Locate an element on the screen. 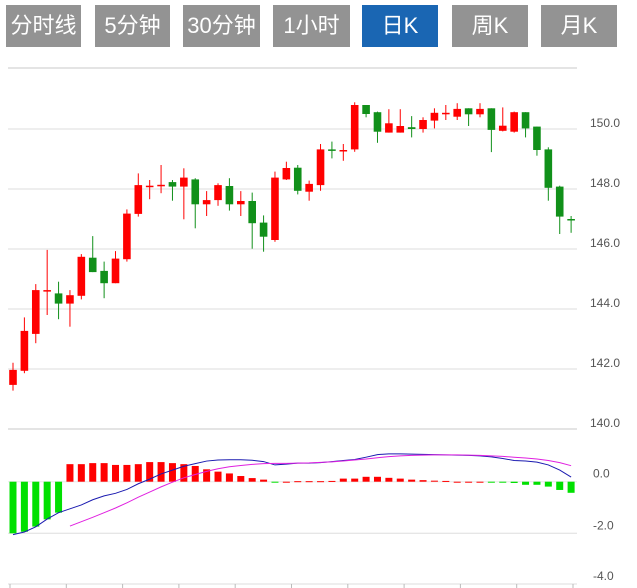 This screenshot has height=588, width=637. macd-axis-label: 0.0 is located at coordinates (601, 474).